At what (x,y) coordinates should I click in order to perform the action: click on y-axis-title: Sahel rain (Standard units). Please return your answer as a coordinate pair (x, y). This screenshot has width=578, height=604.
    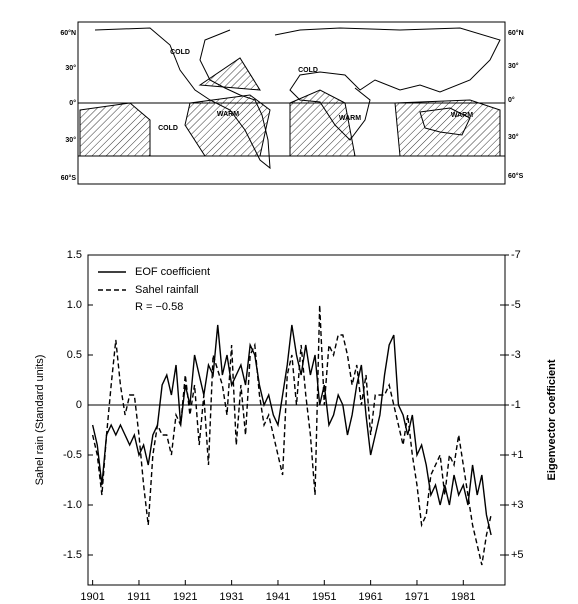
    Looking at the image, I should click on (40, 420).